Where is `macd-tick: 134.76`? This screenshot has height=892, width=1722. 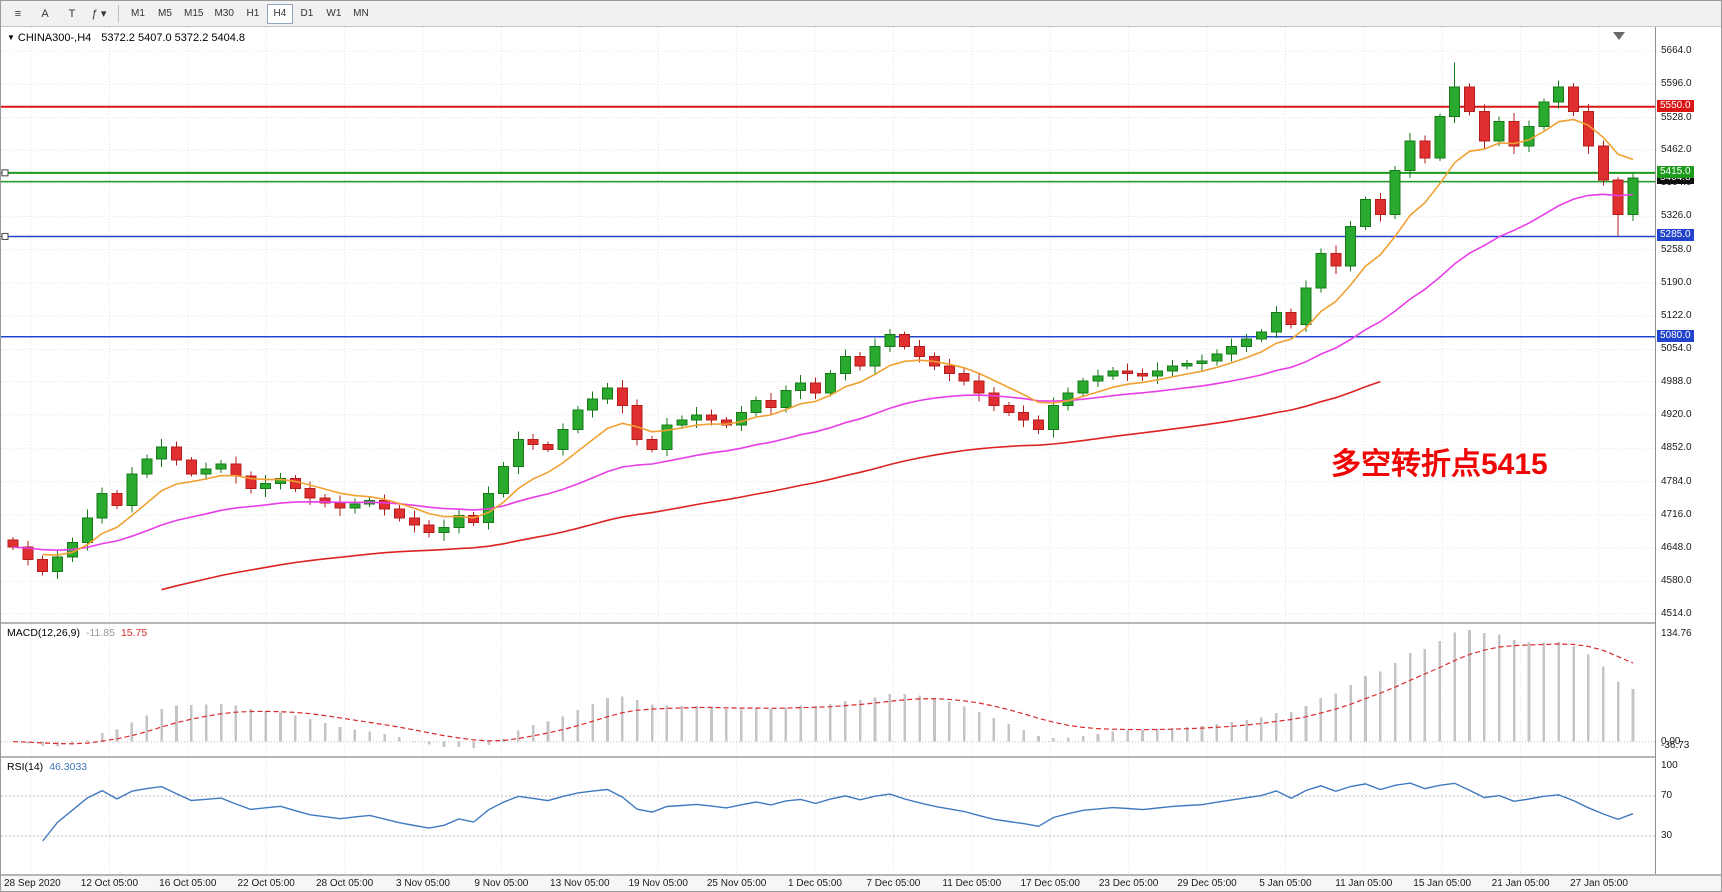 macd-tick: 134.76 is located at coordinates (1676, 633).